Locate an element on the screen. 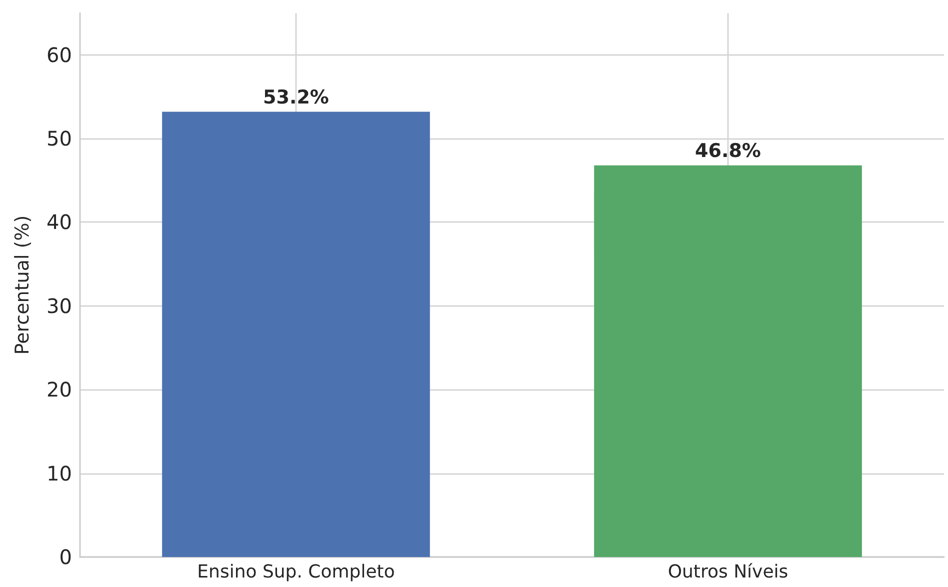  x-tick-label: Ensino Sup. Completo is located at coordinates (296, 572).